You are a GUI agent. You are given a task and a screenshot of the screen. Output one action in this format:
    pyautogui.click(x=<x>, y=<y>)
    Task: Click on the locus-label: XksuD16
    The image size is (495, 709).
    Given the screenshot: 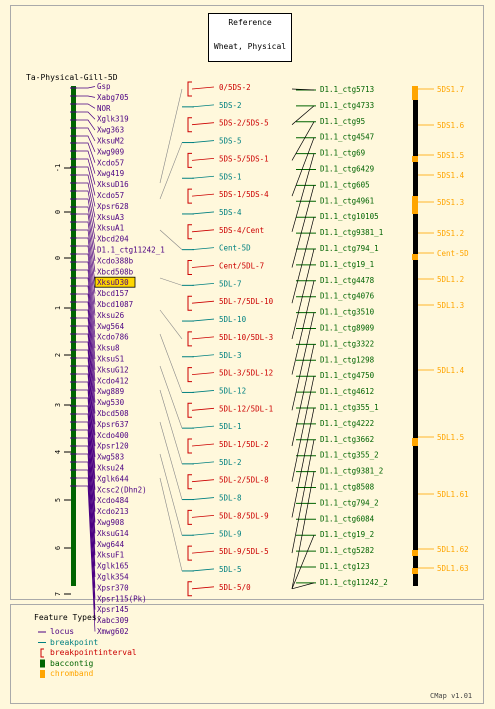 What is the action you would take?
    pyautogui.click(x=113, y=184)
    